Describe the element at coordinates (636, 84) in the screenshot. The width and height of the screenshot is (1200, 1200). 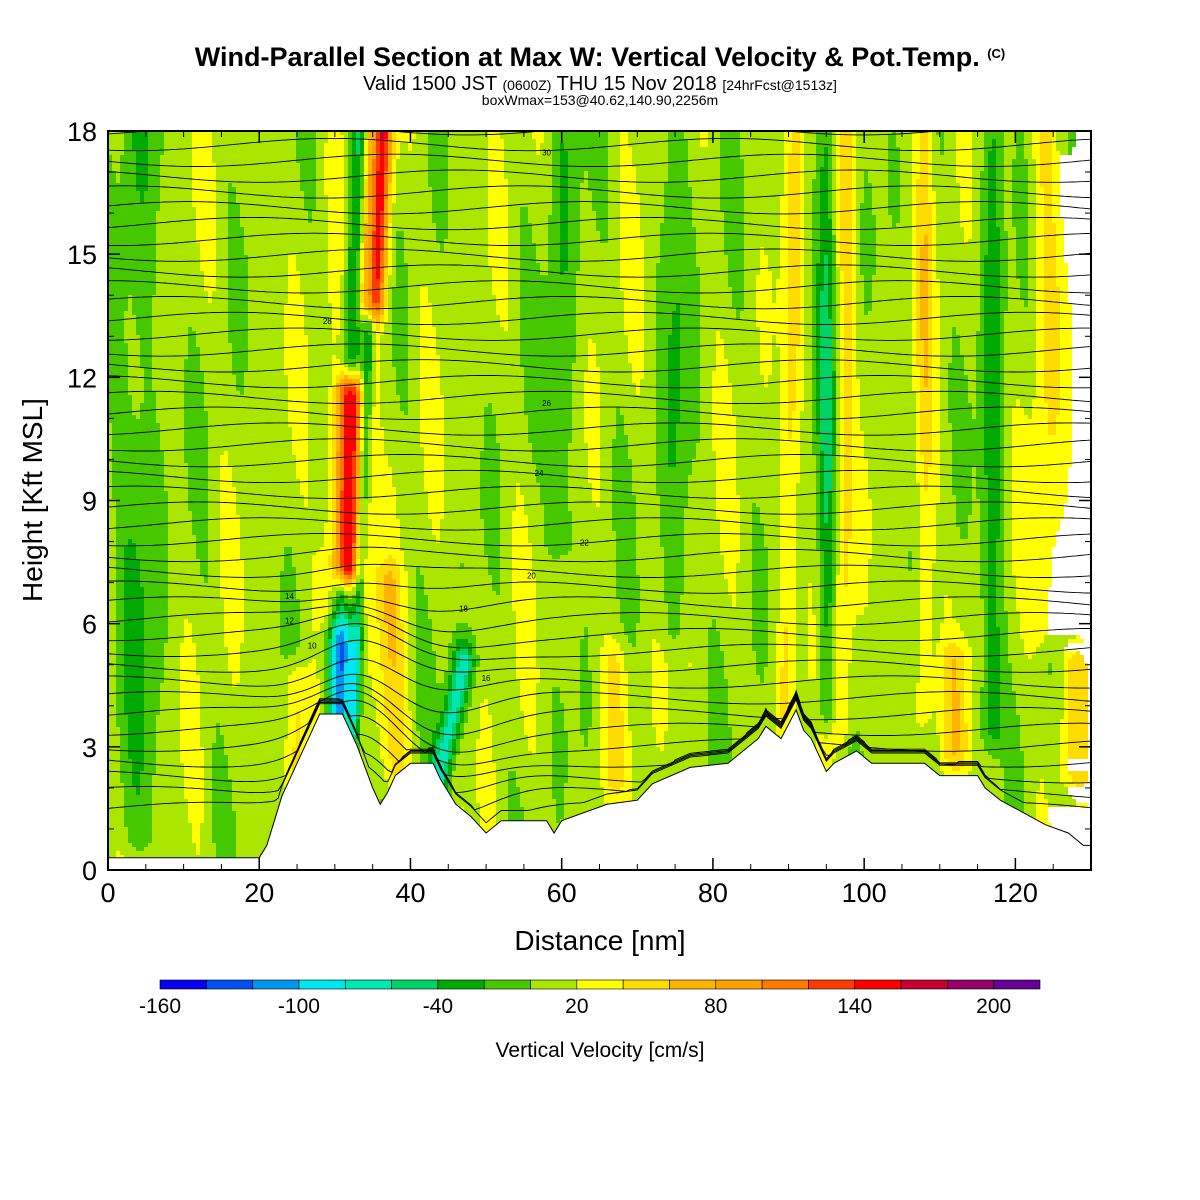
I see `valid-date: THU 15 Nov 2018` at that location.